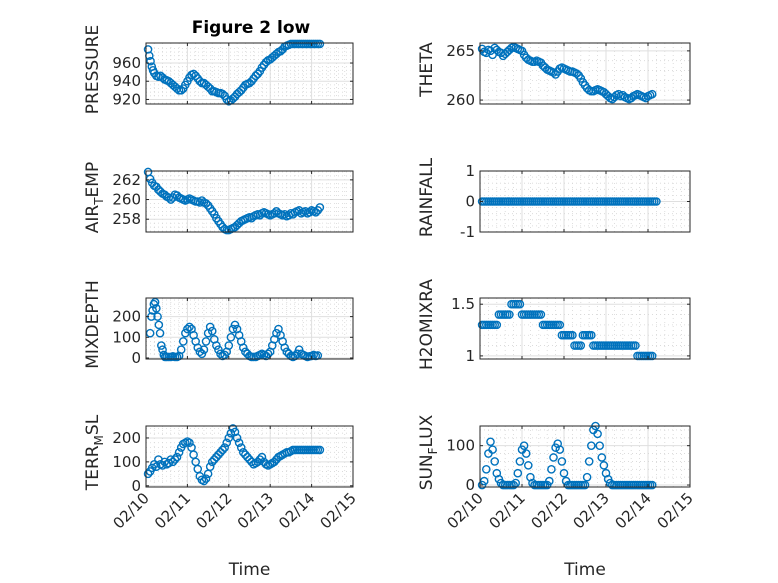 This screenshot has height=583, width=778. What do you see at coordinates (126, 200) in the screenshot?
I see `y-tick-label: 260` at bounding box center [126, 200].